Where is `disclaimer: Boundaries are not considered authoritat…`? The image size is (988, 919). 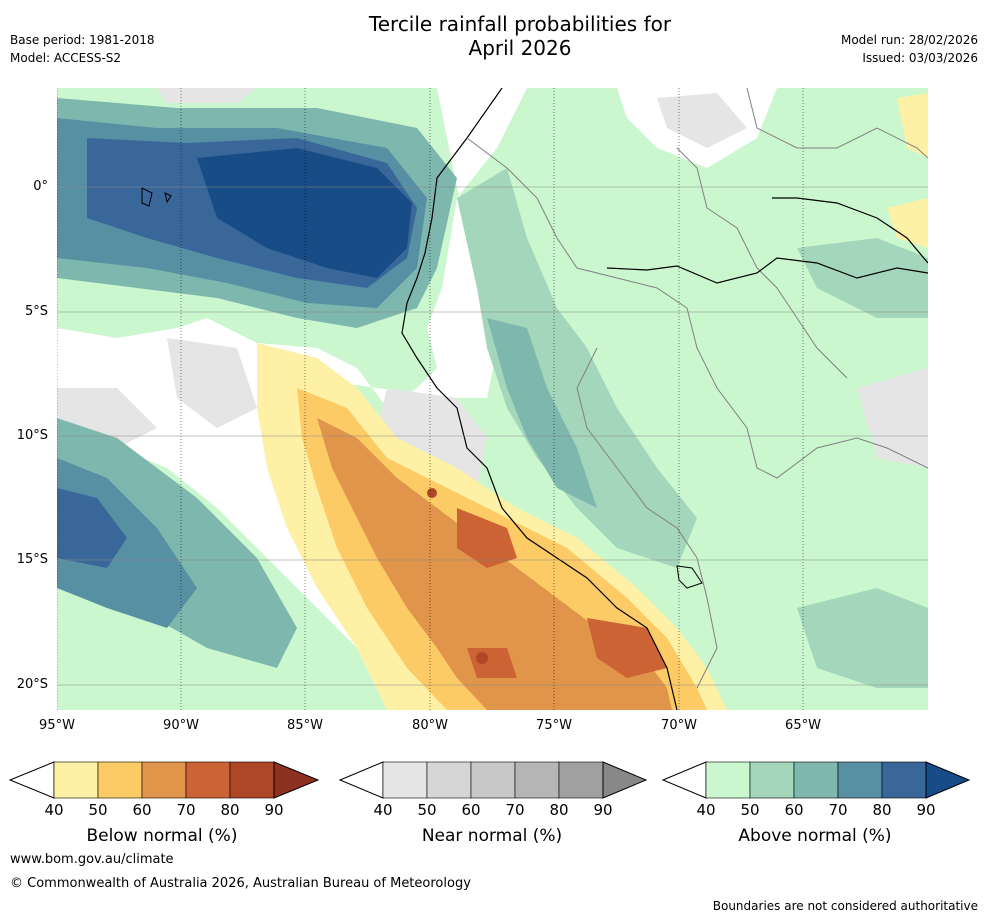
disclaimer: Boundaries are not considered authoritat… is located at coordinates (845, 906).